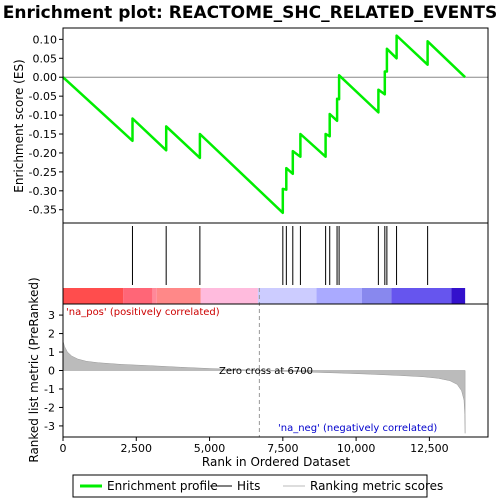  Describe the element at coordinates (248, 486) in the screenshot. I see `legend-label: Hits` at that location.